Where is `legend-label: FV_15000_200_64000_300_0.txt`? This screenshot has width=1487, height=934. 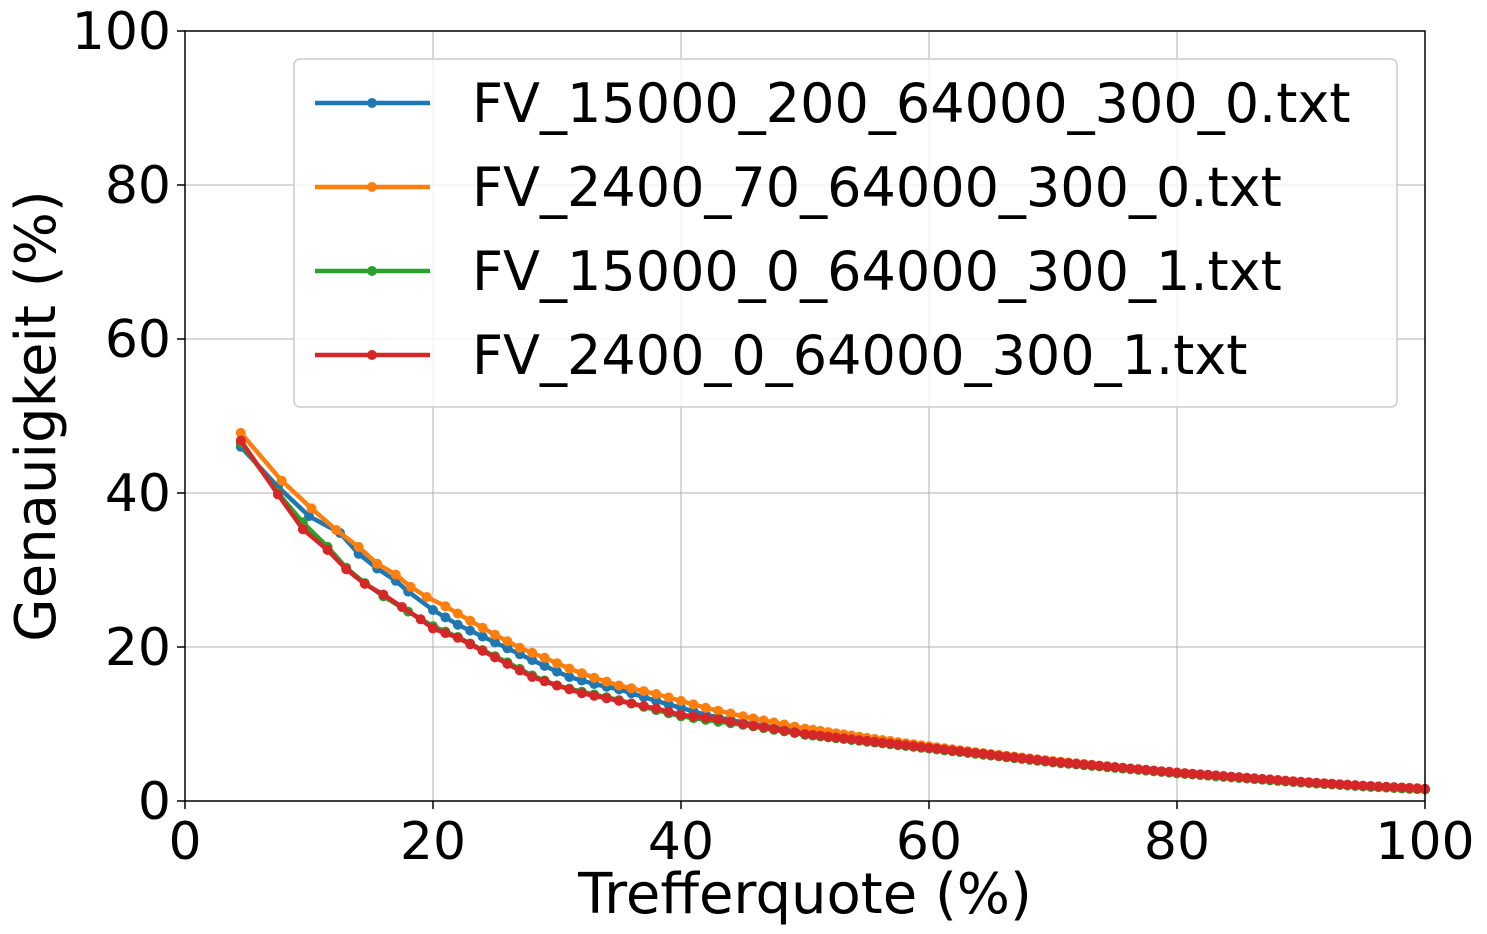
legend-label: FV_15000_200_64000_300_0.txt is located at coordinates (911, 103).